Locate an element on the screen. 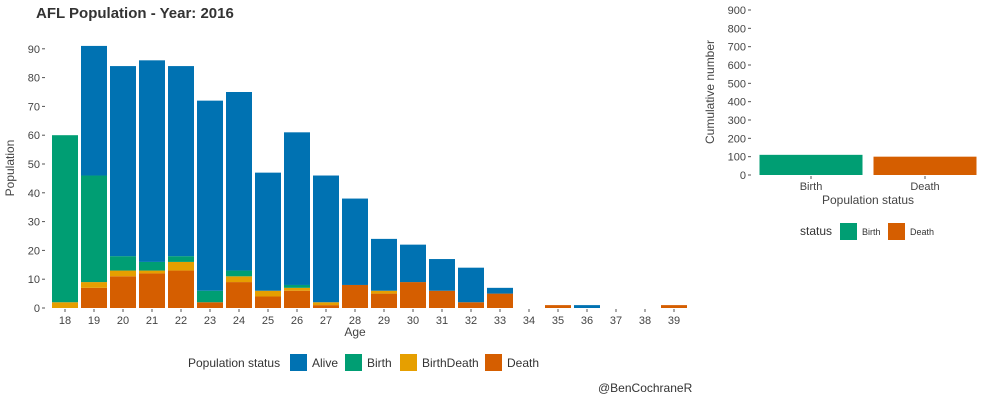 The width and height of the screenshot is (1000, 400). main-legend-swatch-birth is located at coordinates (353, 362).